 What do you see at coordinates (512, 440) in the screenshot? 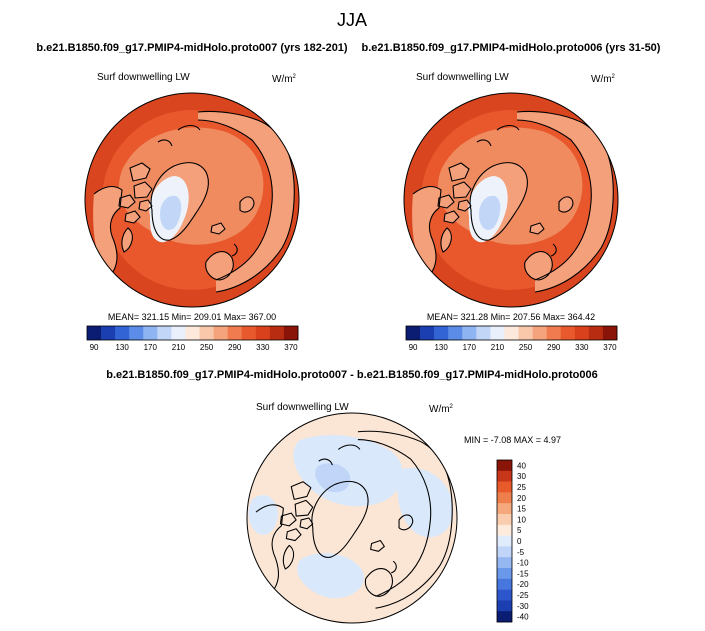
I see `panel-diff-stats: MIN = -7.08 MAX = 4.97` at bounding box center [512, 440].